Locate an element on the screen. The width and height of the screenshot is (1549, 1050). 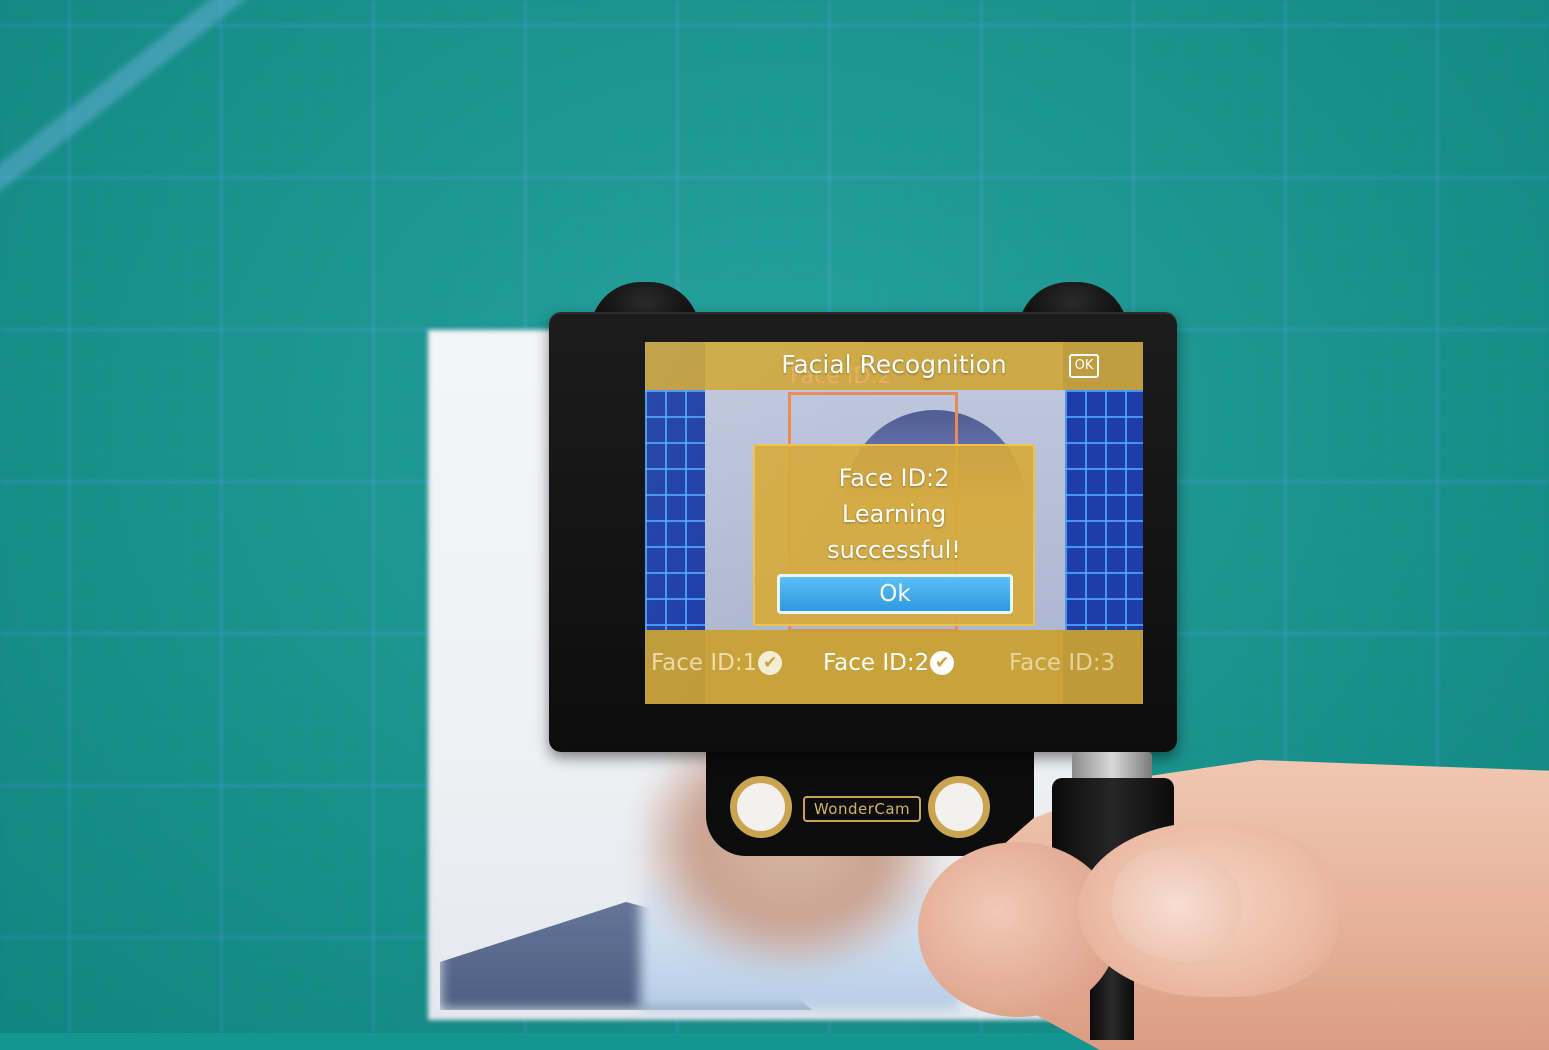
pcb-mount-hole-left is located at coordinates (761, 807).